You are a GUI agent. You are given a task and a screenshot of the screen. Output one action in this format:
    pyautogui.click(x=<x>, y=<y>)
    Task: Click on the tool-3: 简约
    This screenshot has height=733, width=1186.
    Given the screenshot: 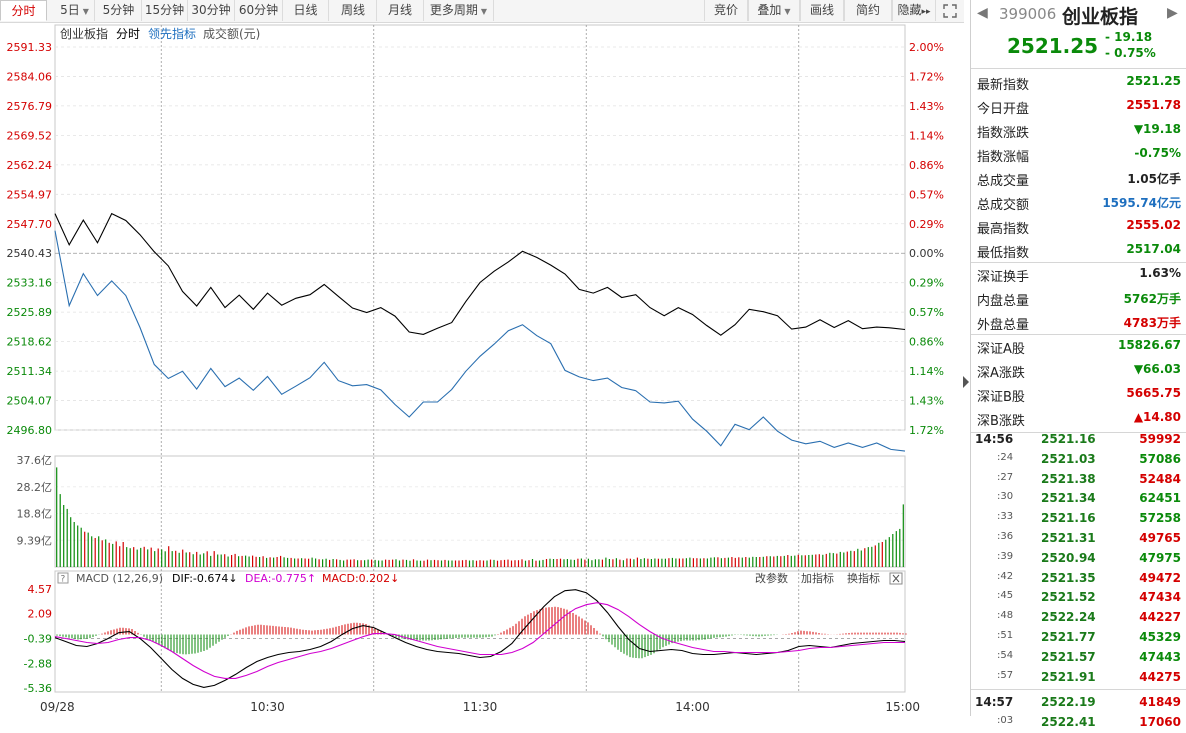 What is the action you would take?
    pyautogui.click(x=868, y=10)
    